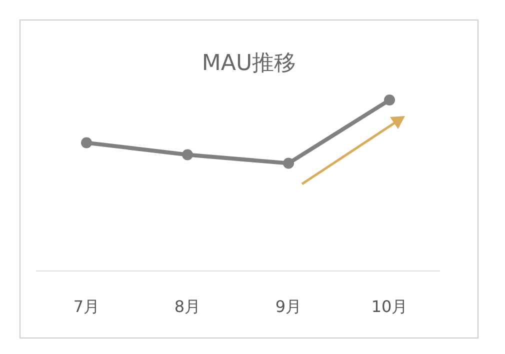 The width and height of the screenshot is (505, 354). What do you see at coordinates (249, 63) in the screenshot?
I see `chart-title: MAU推移` at bounding box center [249, 63].